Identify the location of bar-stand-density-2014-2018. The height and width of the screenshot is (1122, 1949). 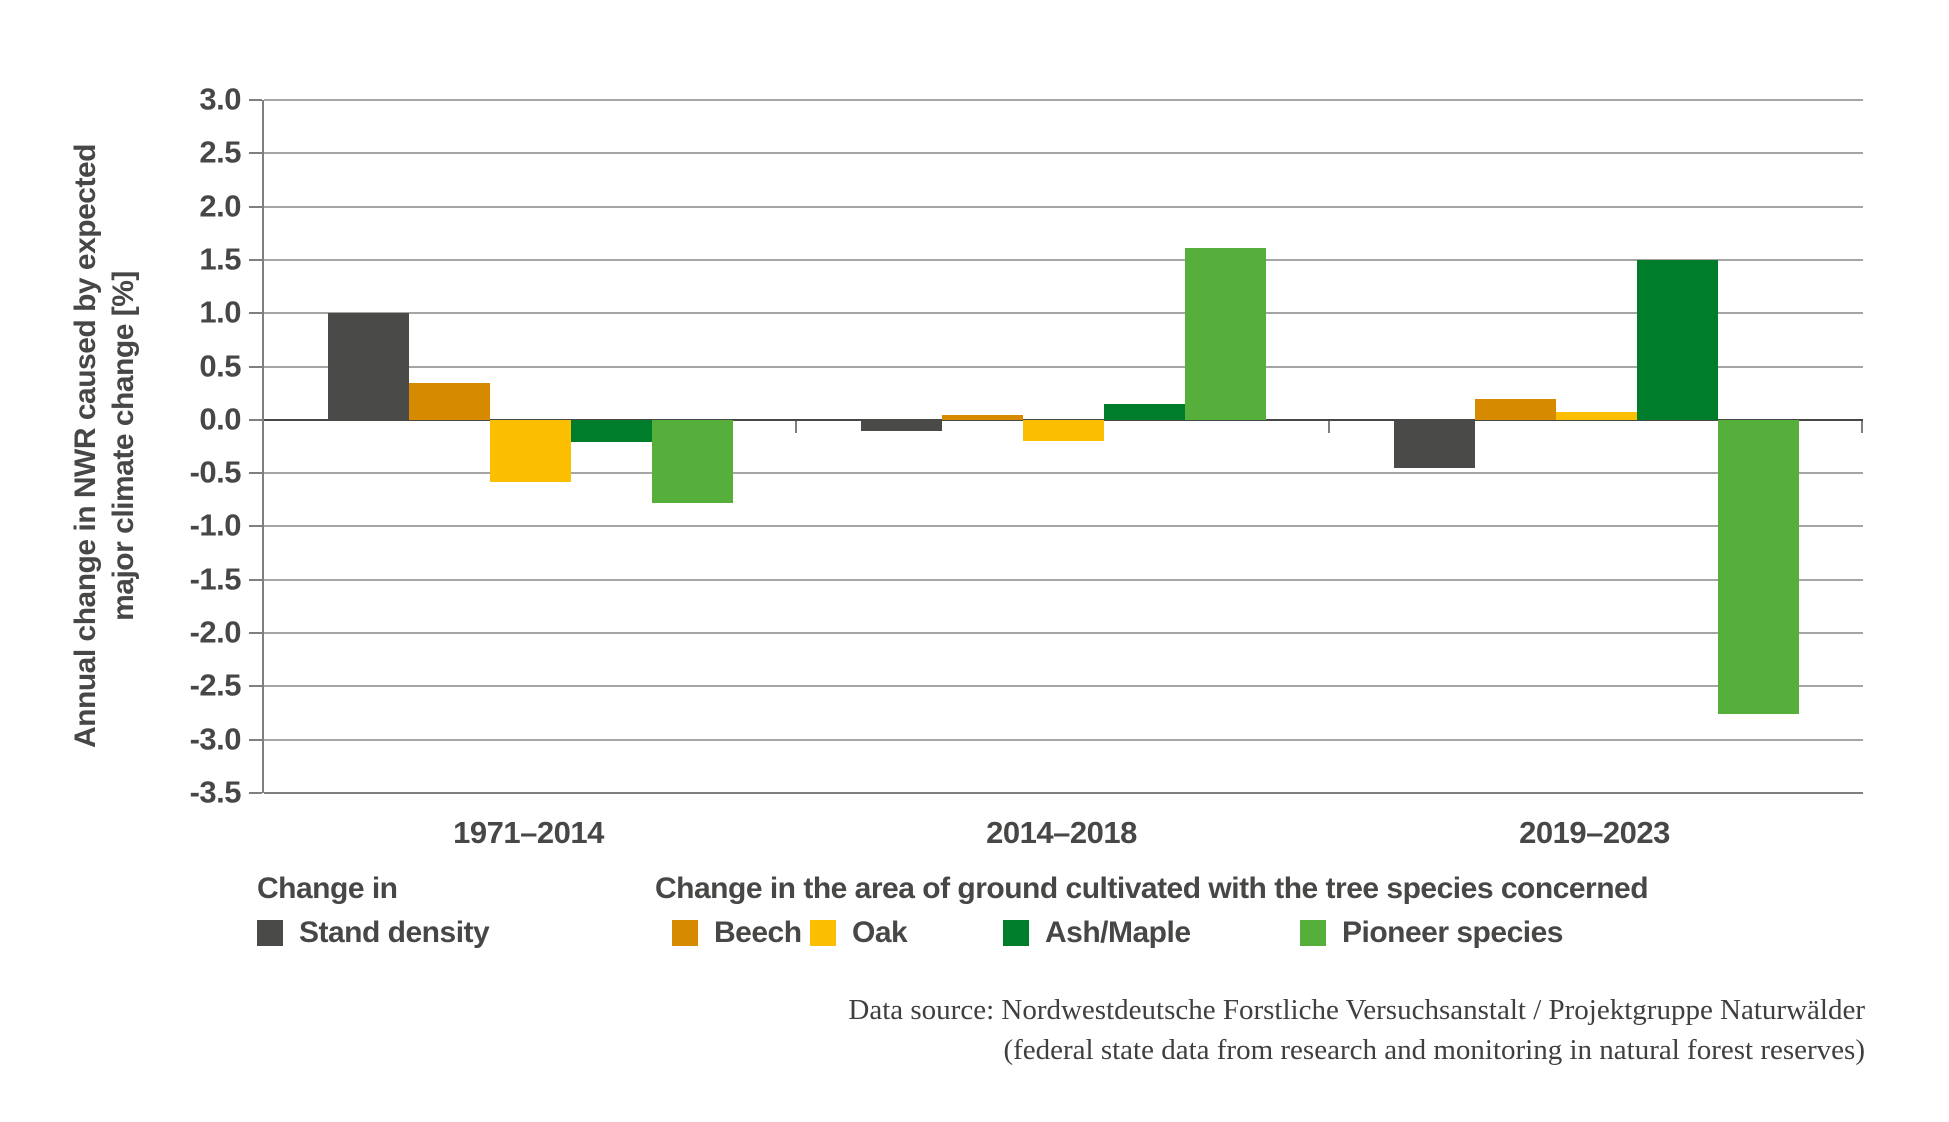
(901, 425).